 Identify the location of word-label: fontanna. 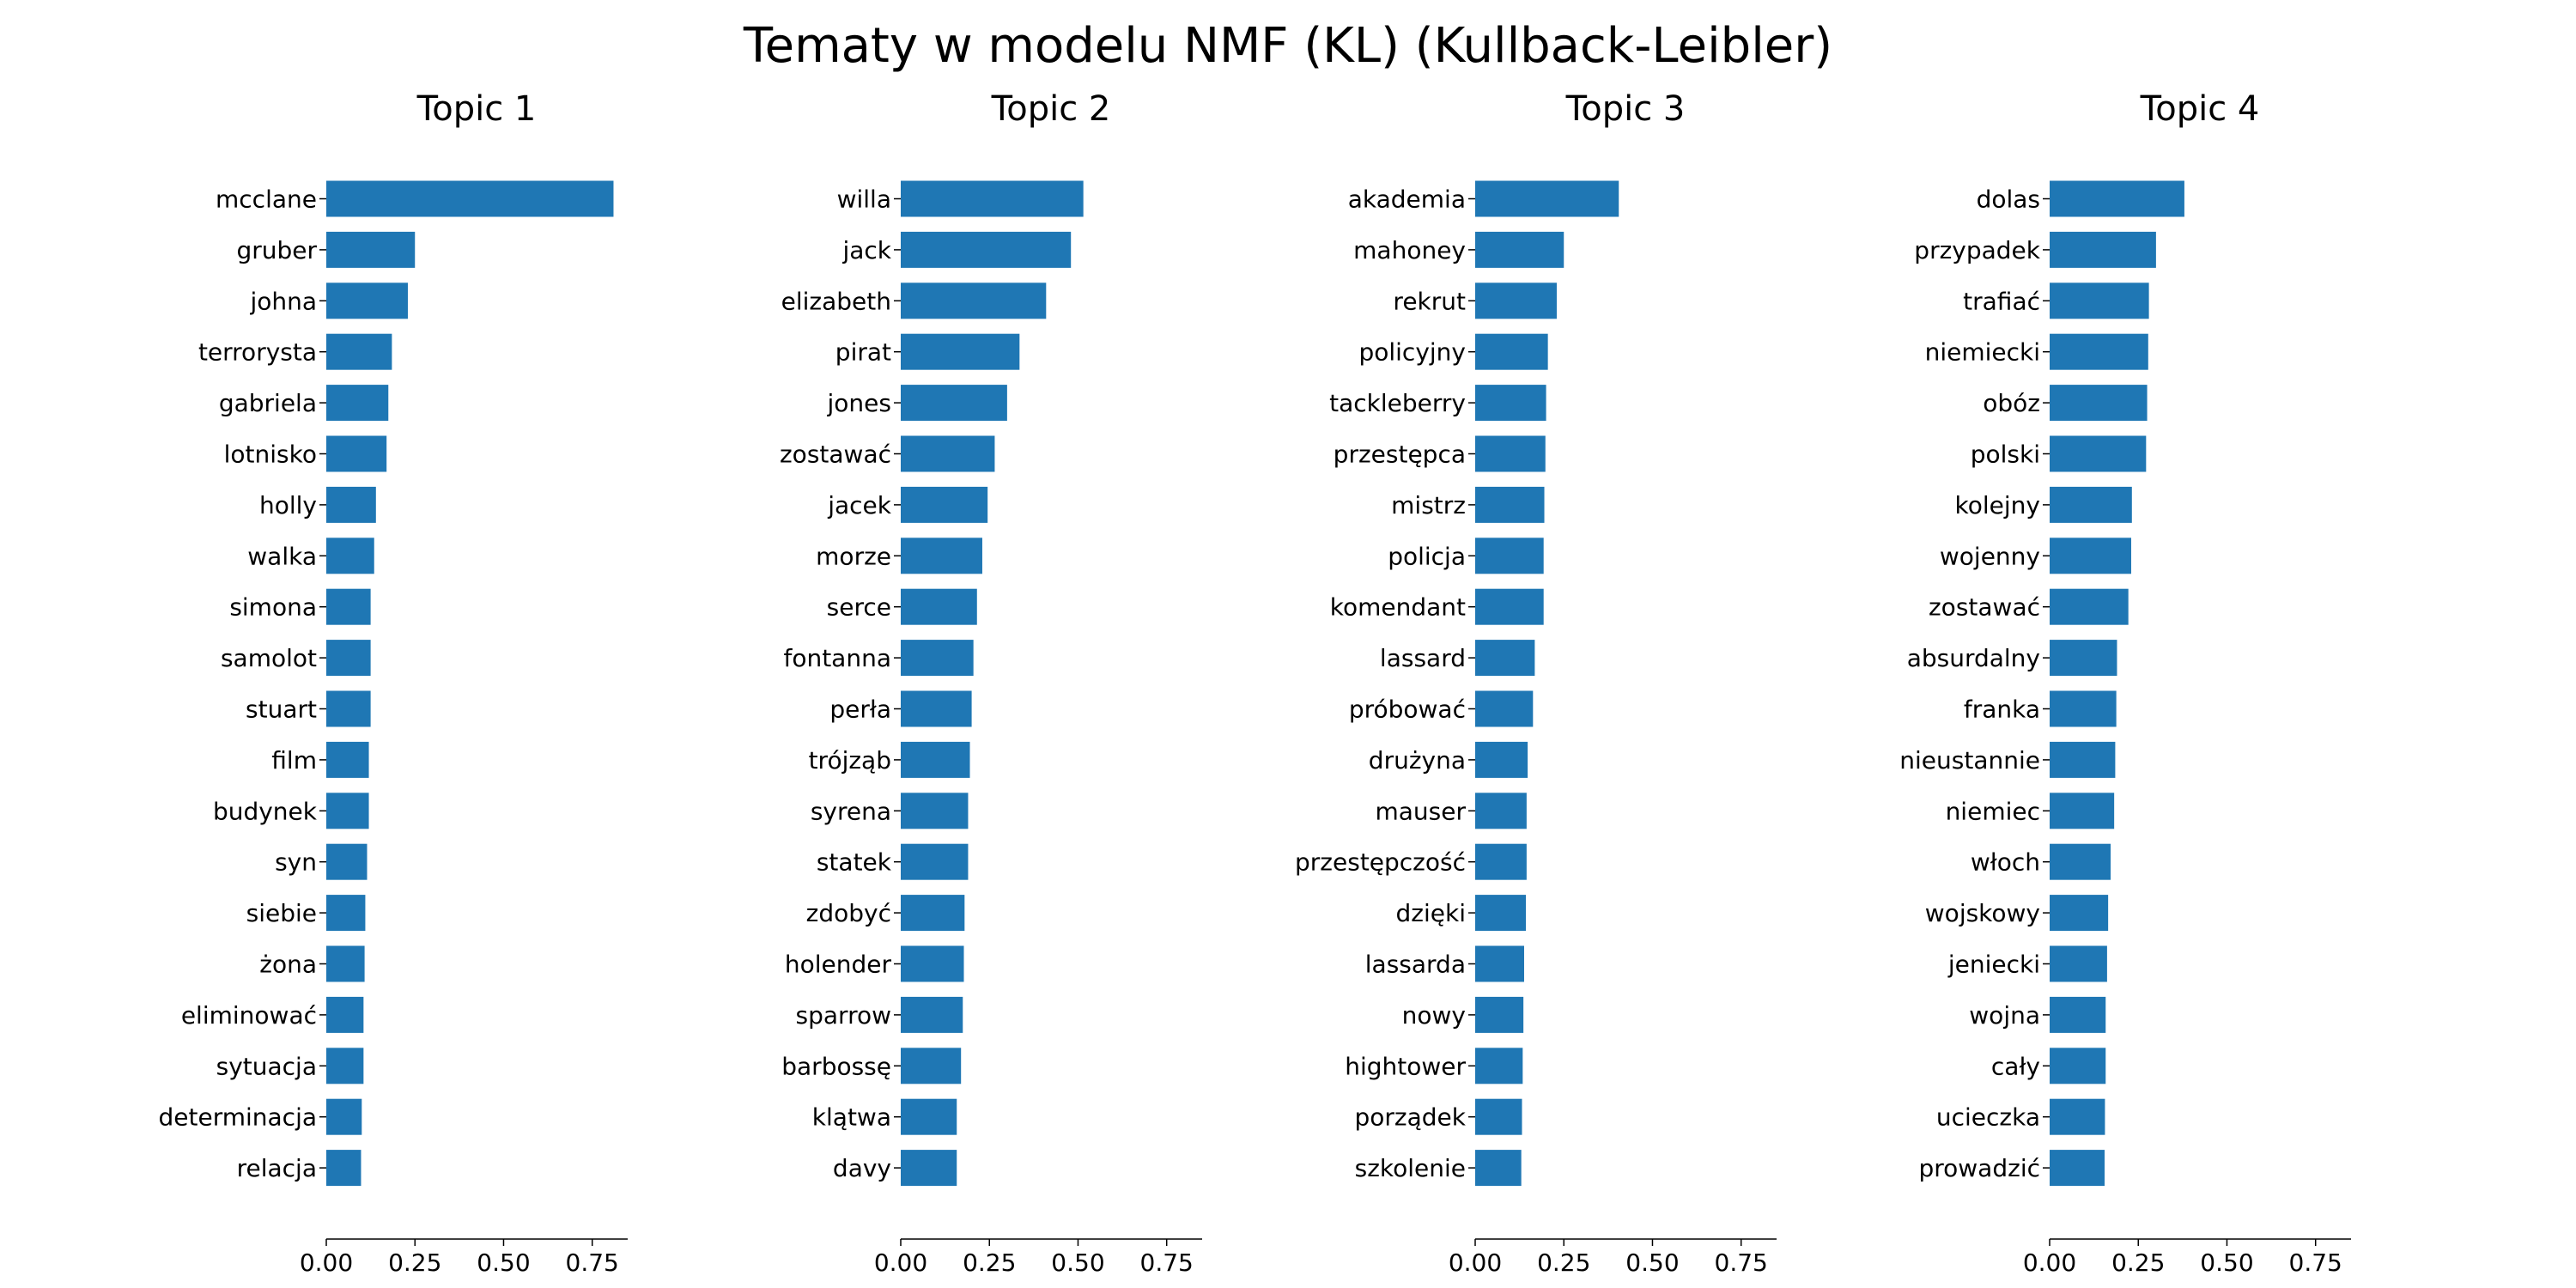
(837, 658).